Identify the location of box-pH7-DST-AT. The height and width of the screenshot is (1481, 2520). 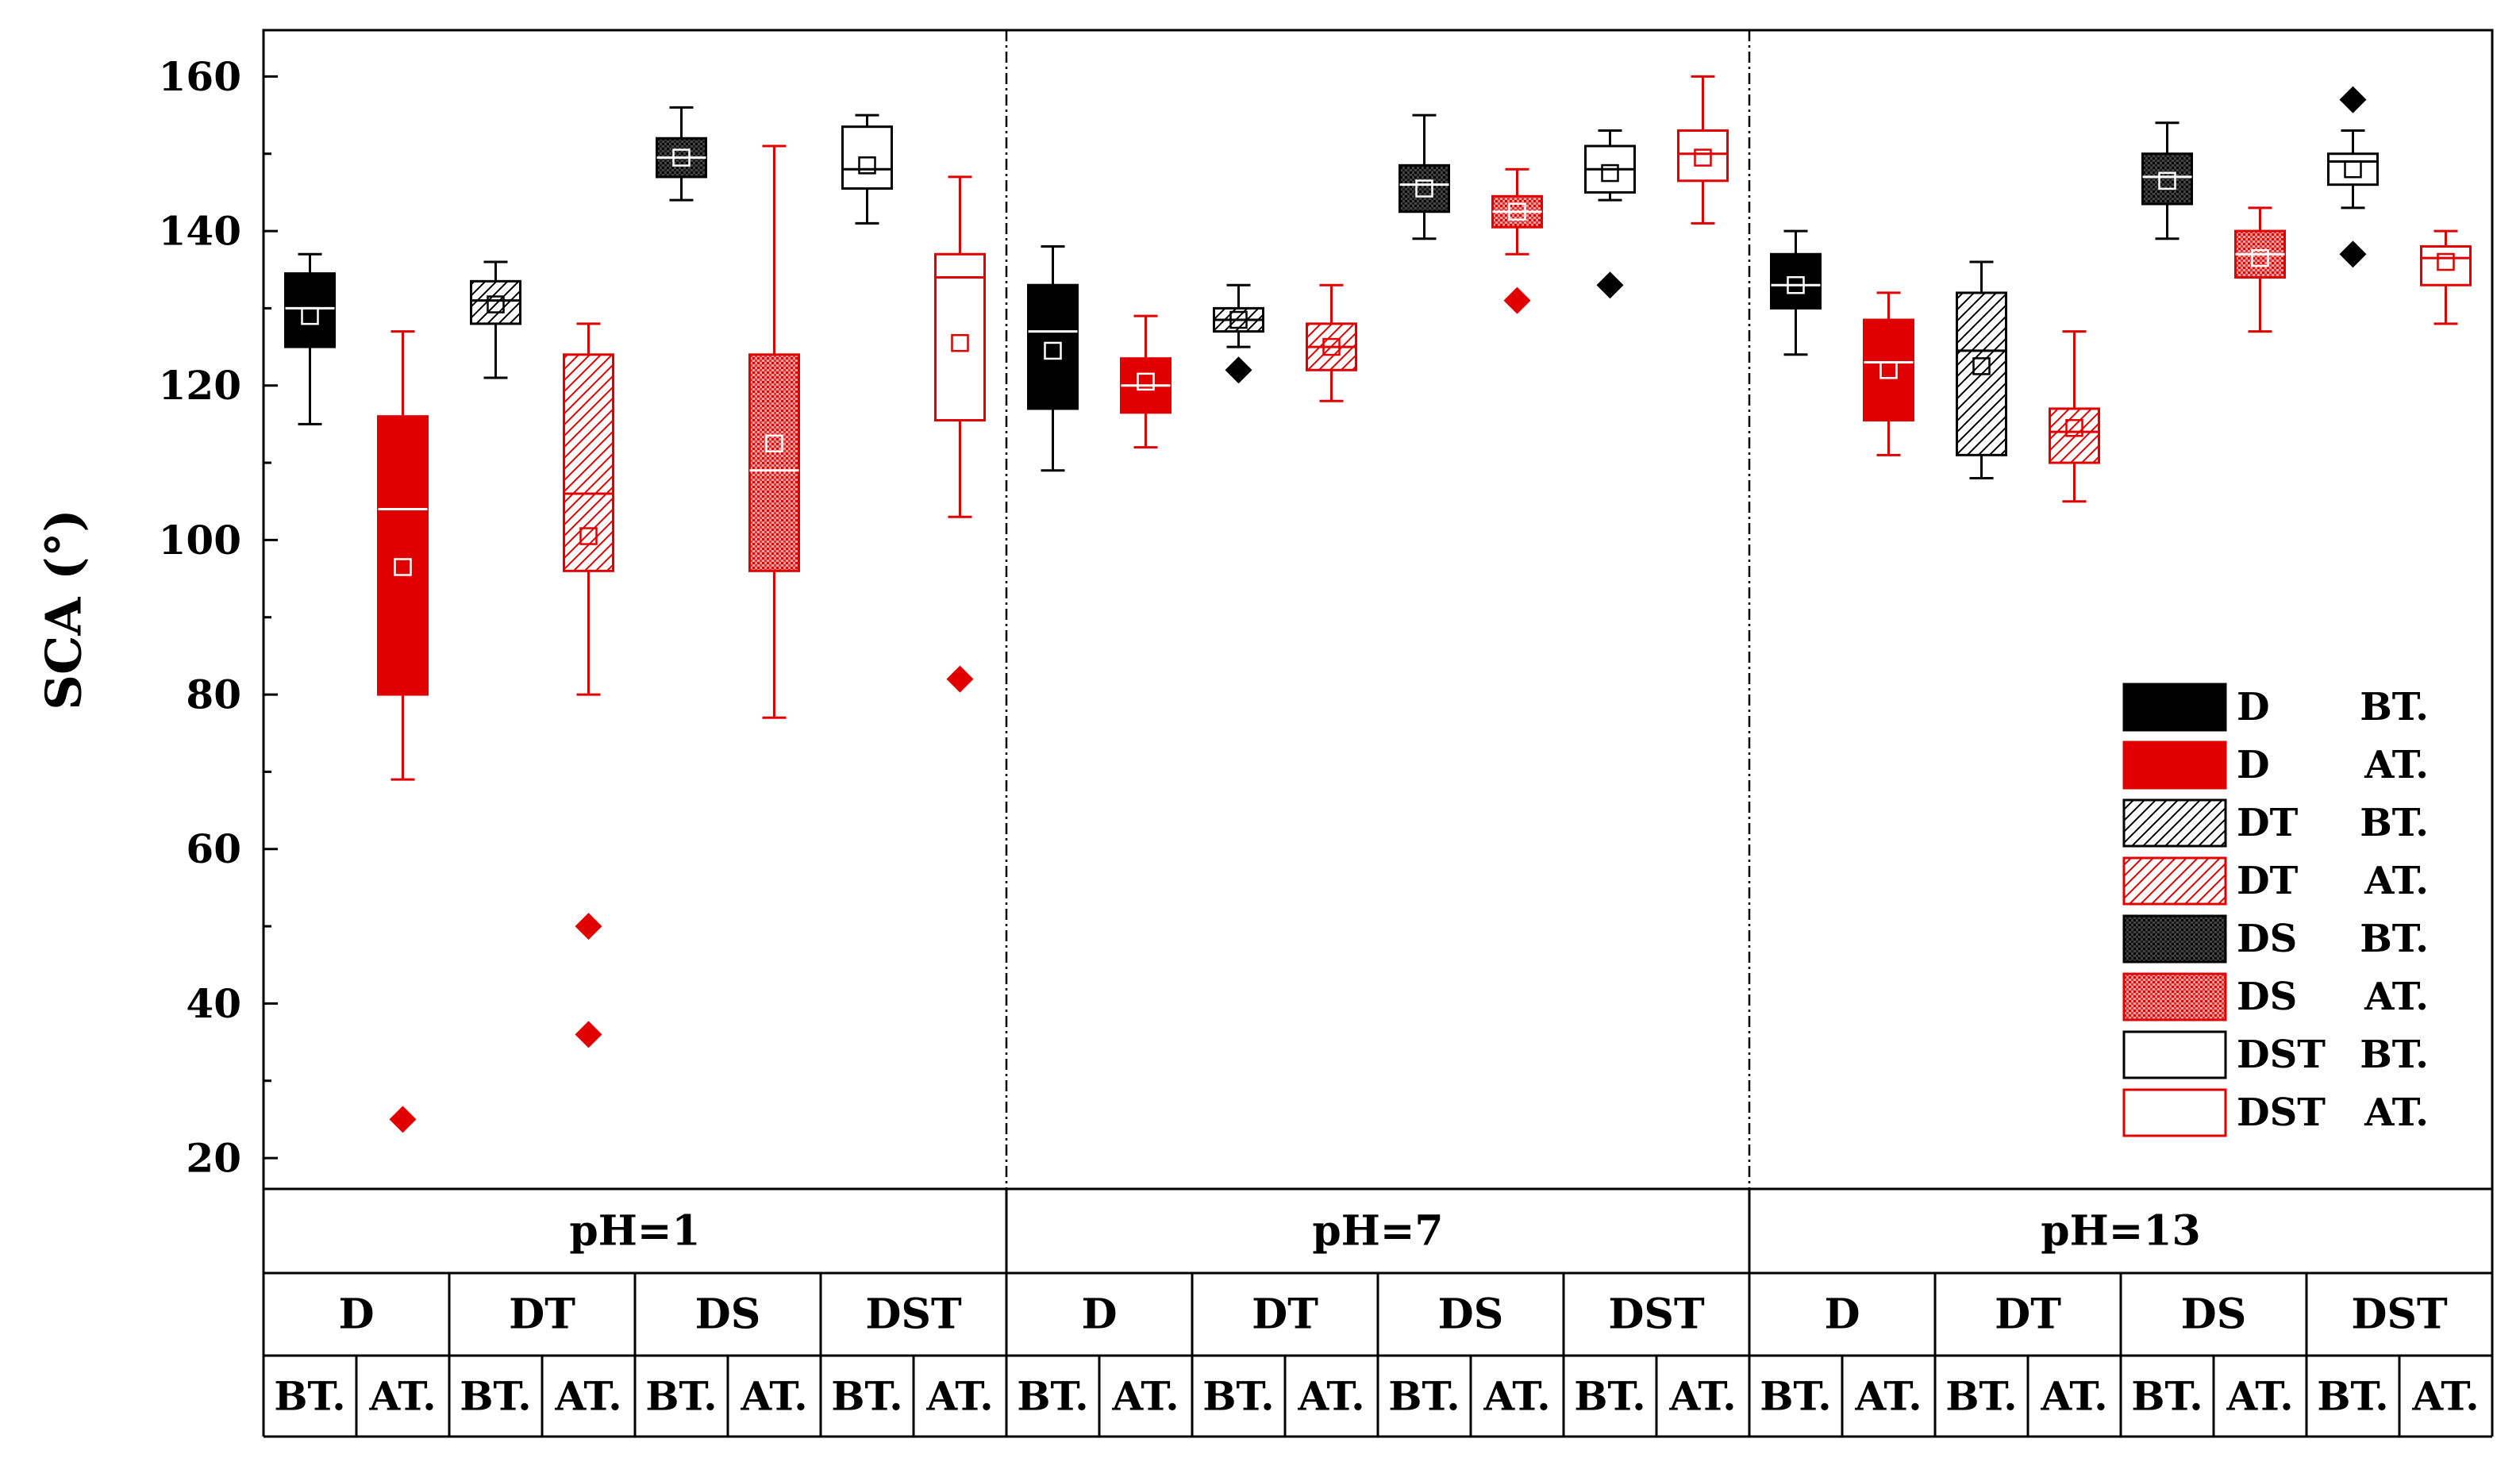
(1703, 150).